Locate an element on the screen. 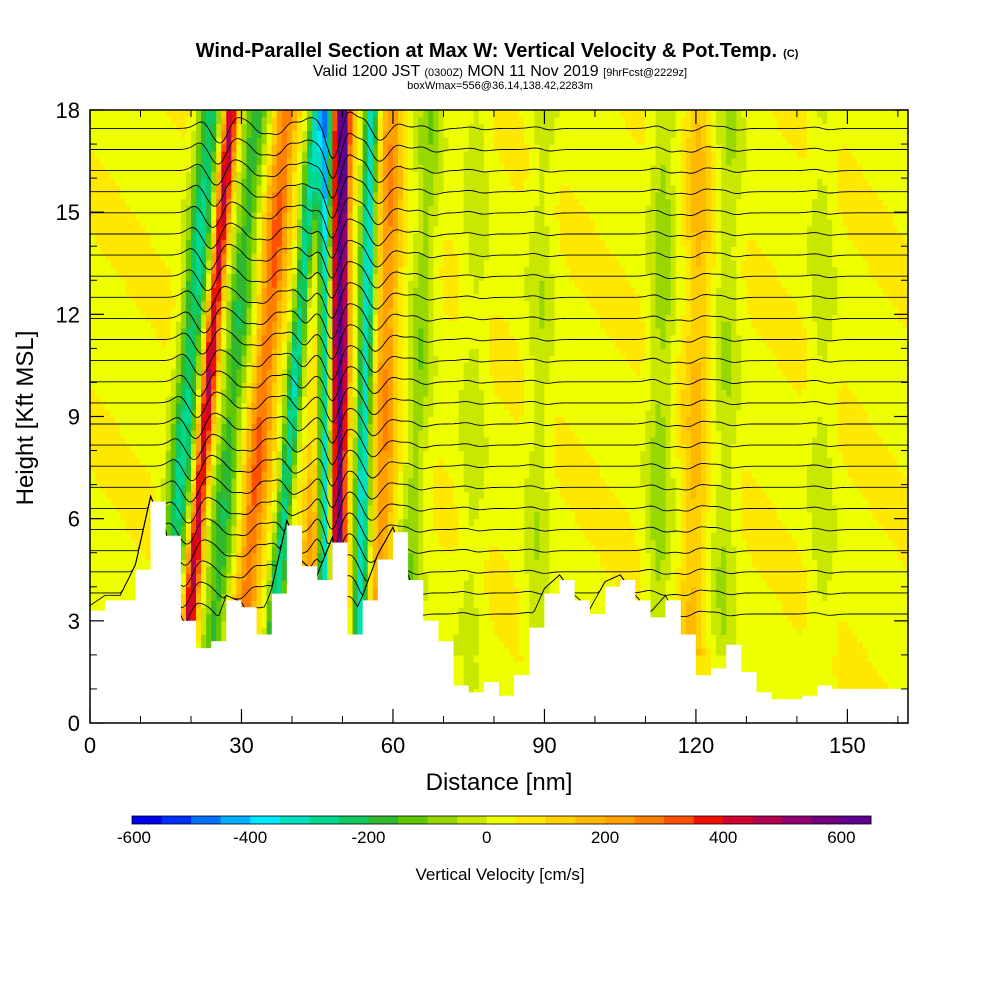 This screenshot has height=1000, width=1000. colorbar-tick-label: -600 is located at coordinates (134, 837).